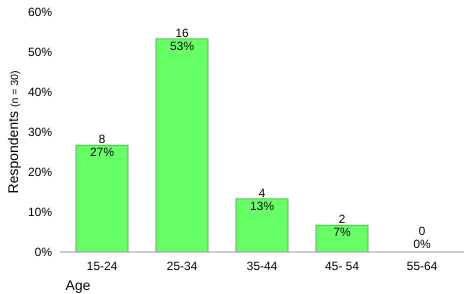  I want to click on y-tick-label: 30%, so click(40, 132).